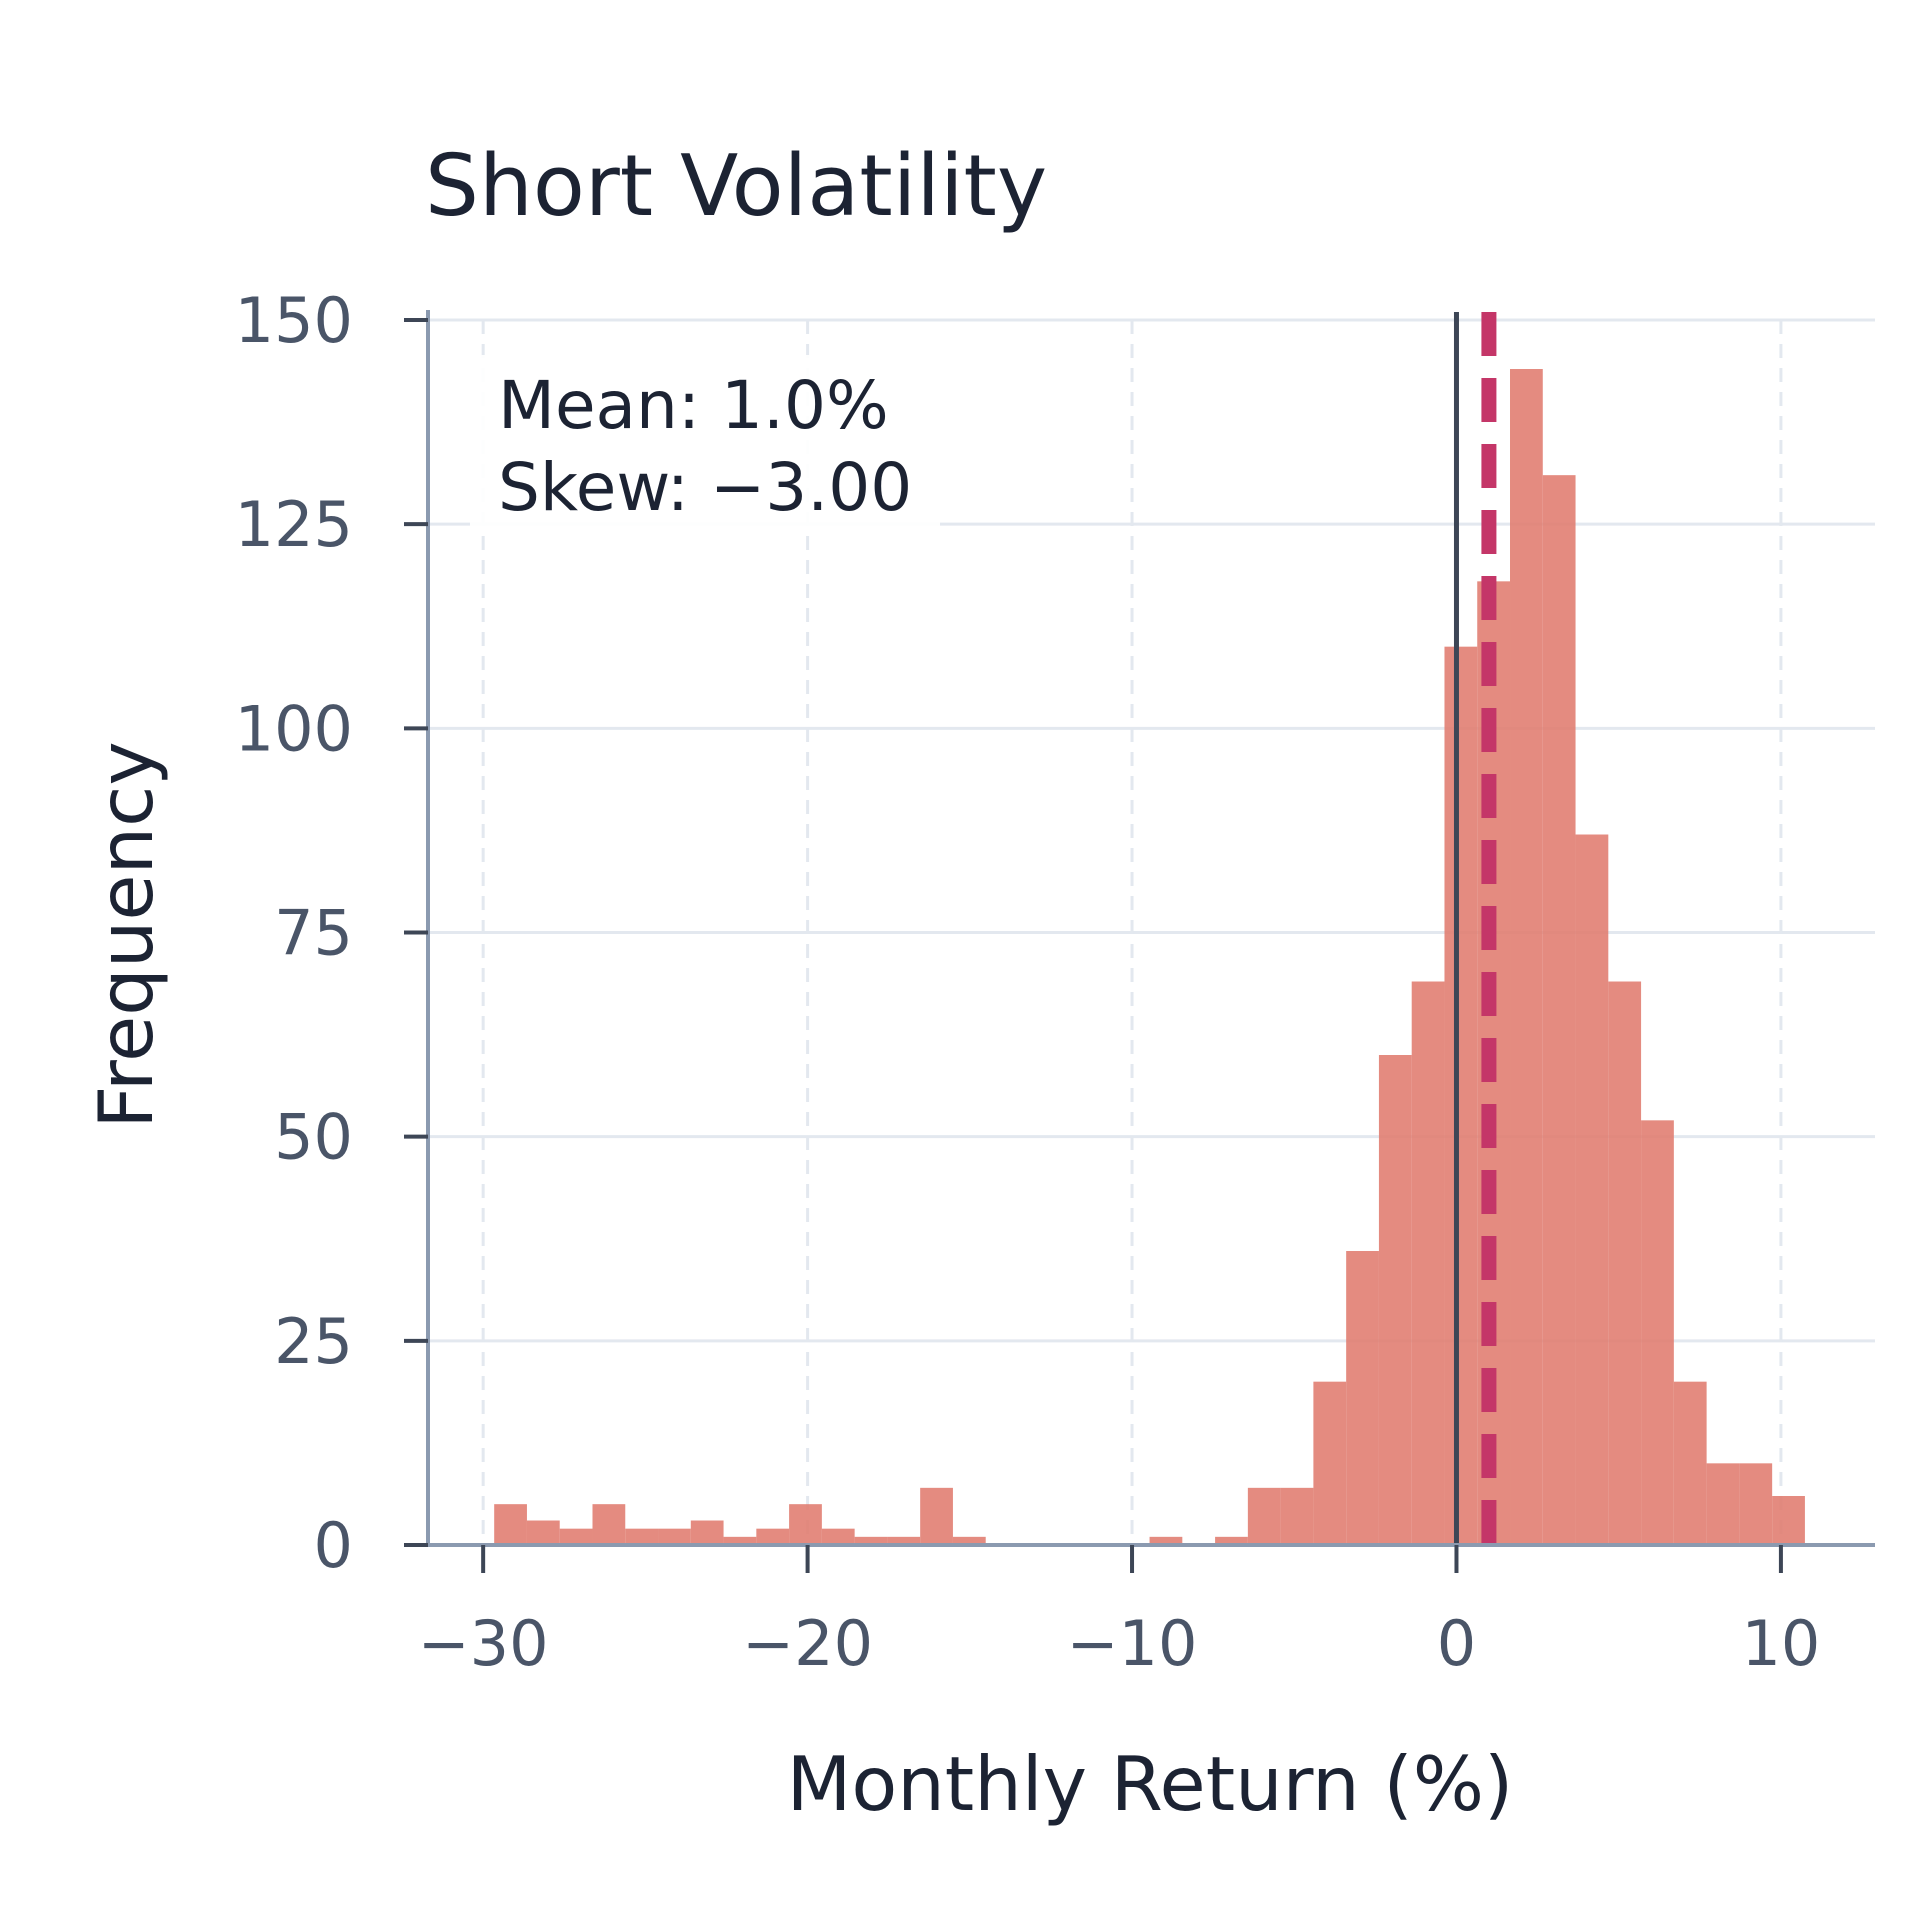 The width and height of the screenshot is (1920, 1920). What do you see at coordinates (294, 320) in the screenshot?
I see `y-tick-label: 150` at bounding box center [294, 320].